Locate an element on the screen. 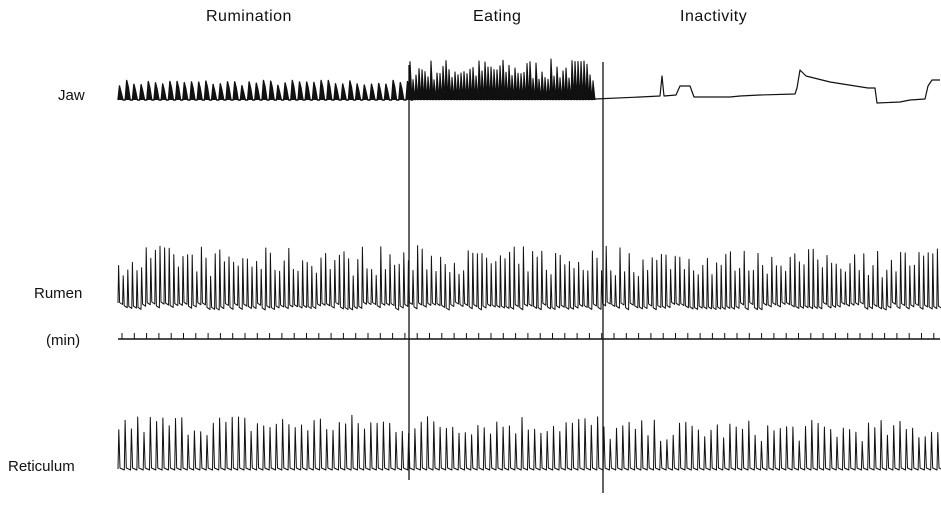 This screenshot has width=941, height=505. jaw-rumination-signal is located at coordinates (265, 90).